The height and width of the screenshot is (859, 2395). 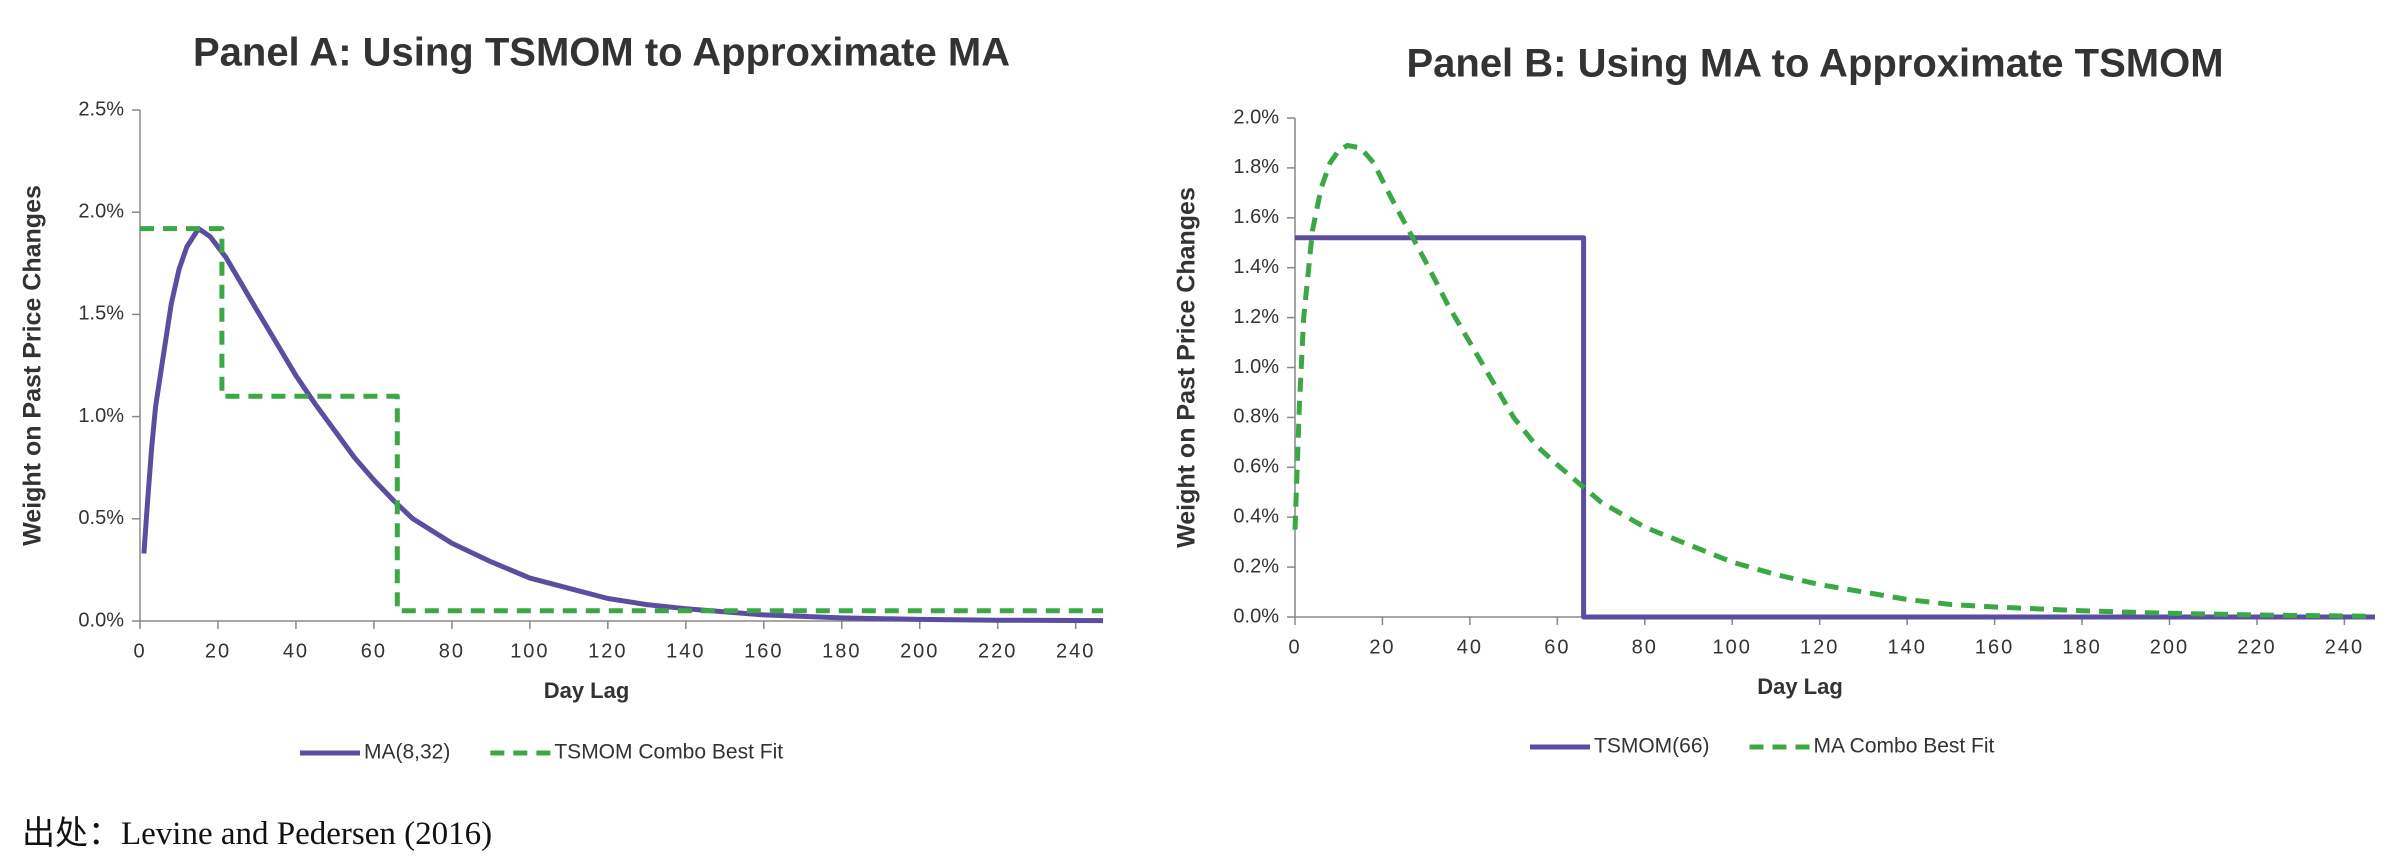 What do you see at coordinates (1256, 267) in the screenshot?
I see `y-tick-label: 1.4%` at bounding box center [1256, 267].